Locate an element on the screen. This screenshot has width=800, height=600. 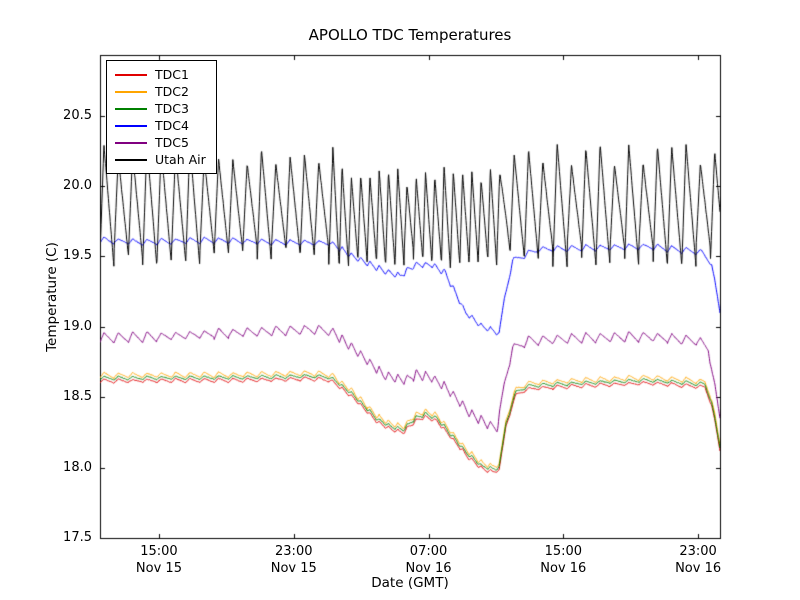
y-axis-label: Temperature (C) is located at coordinates (52, 297).